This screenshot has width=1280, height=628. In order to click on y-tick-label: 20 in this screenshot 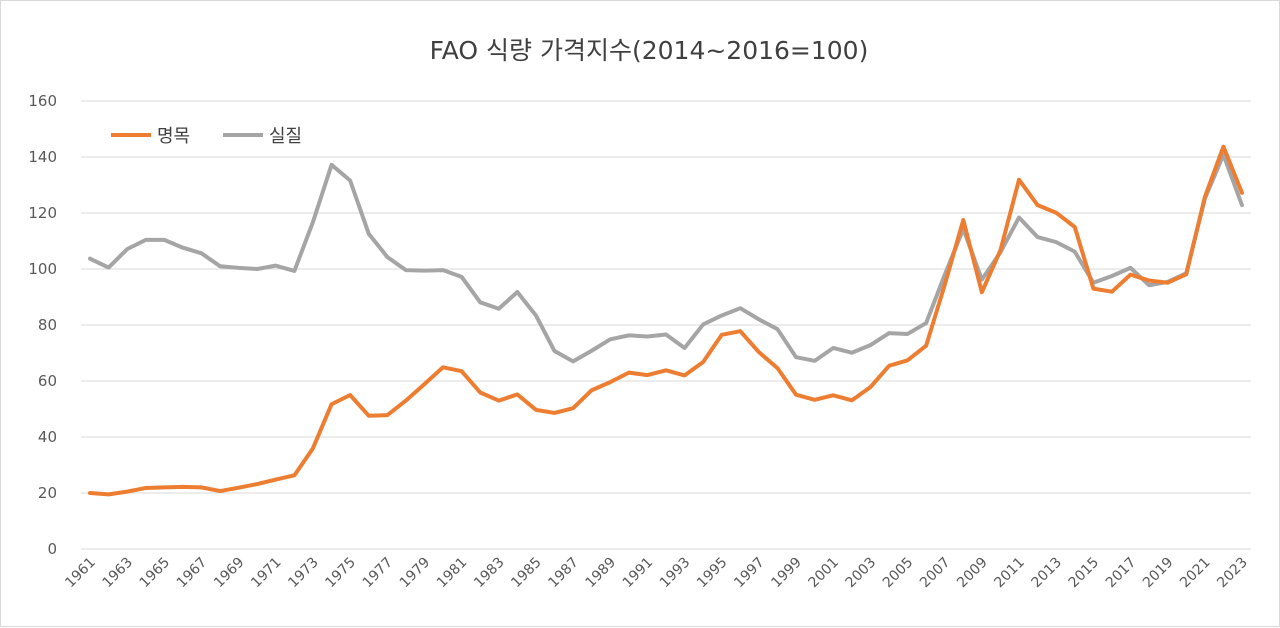, I will do `click(47, 493)`.